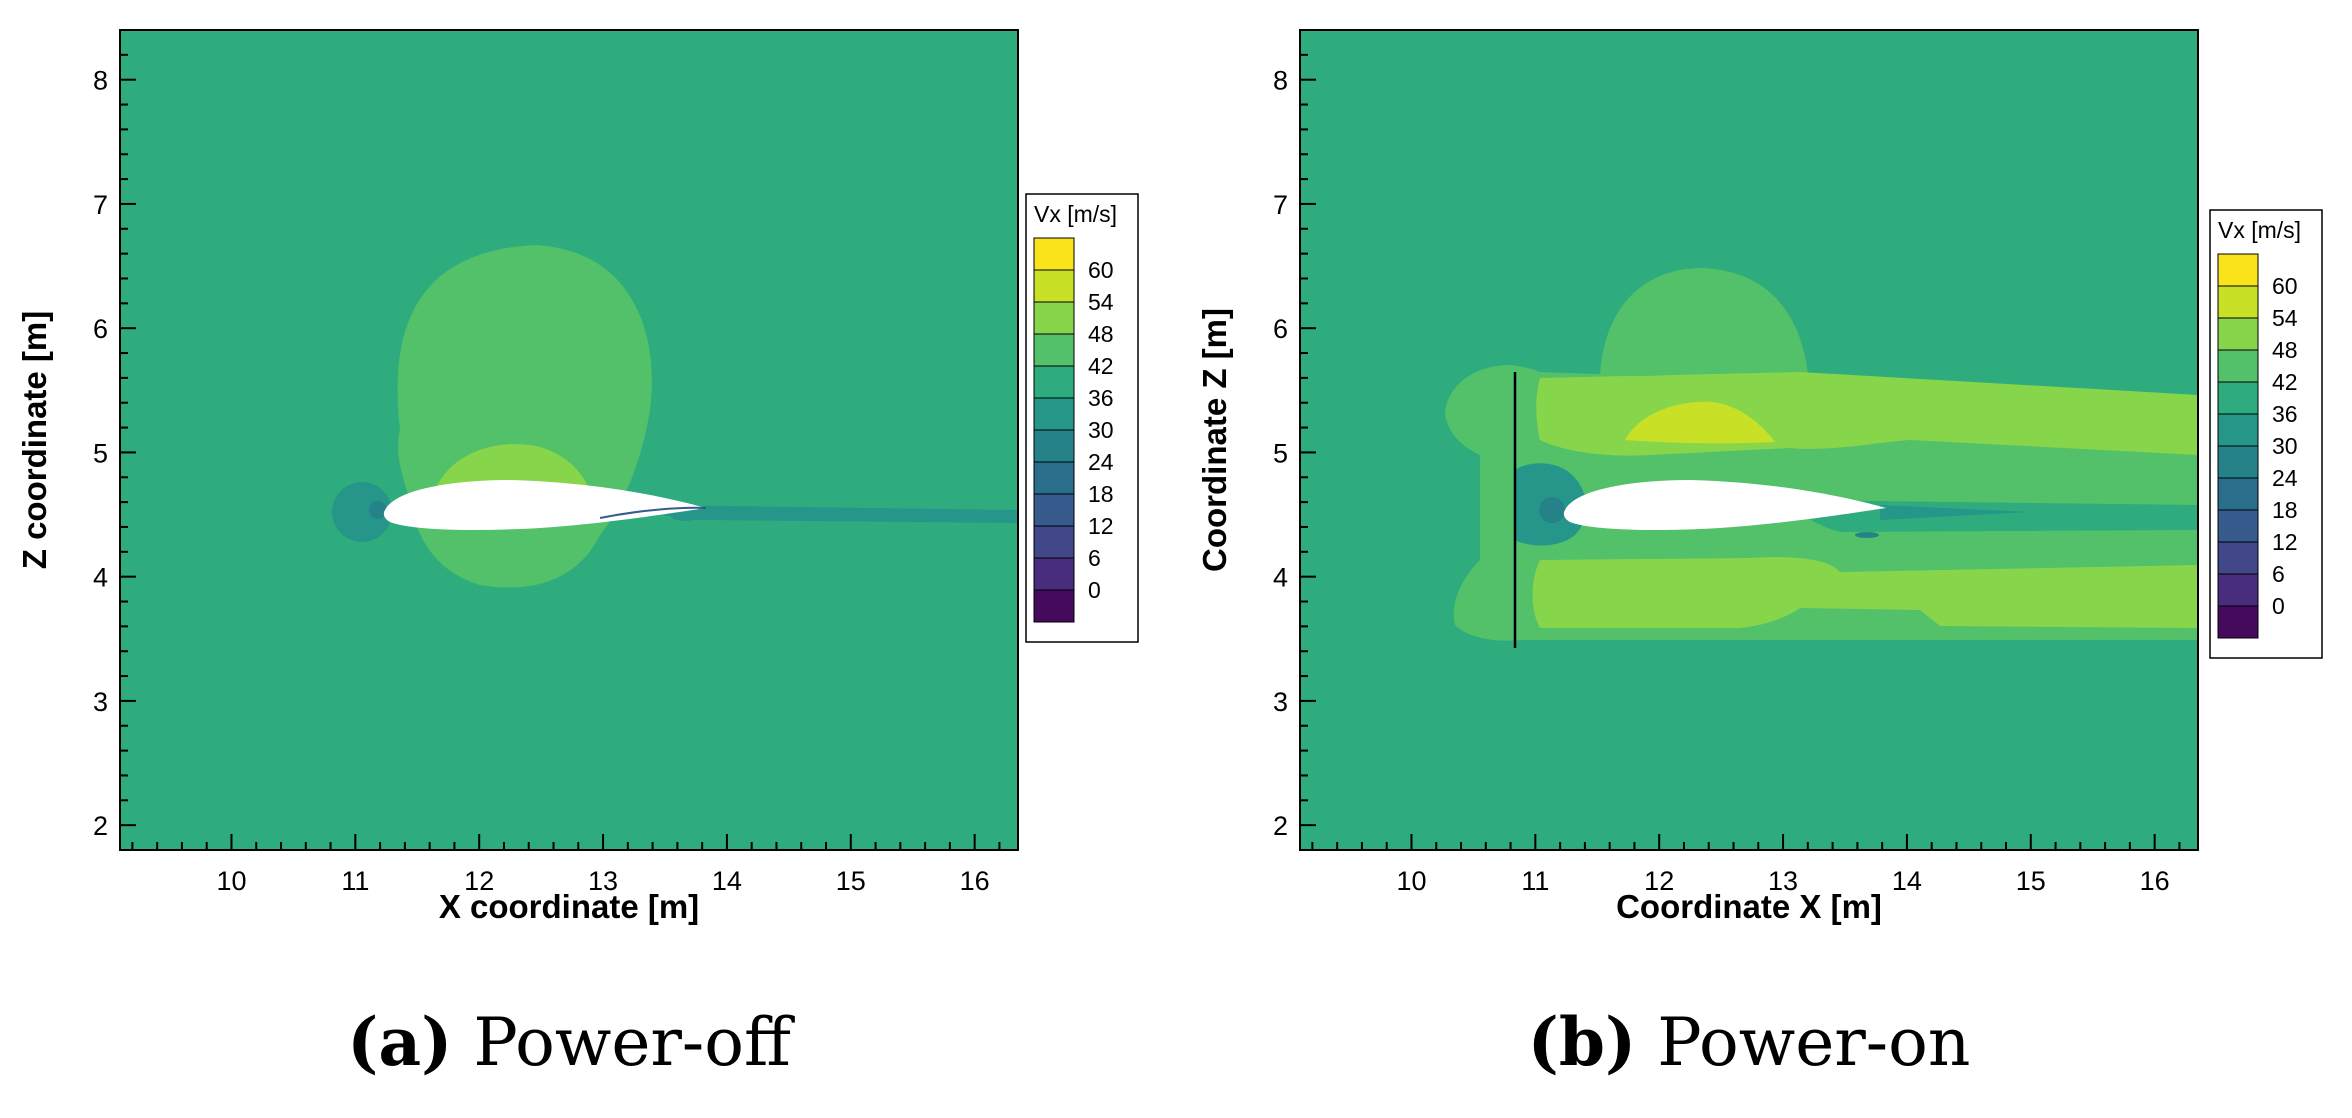  I want to click on panel-b-contour-36-lower-spot, so click(1867, 535).